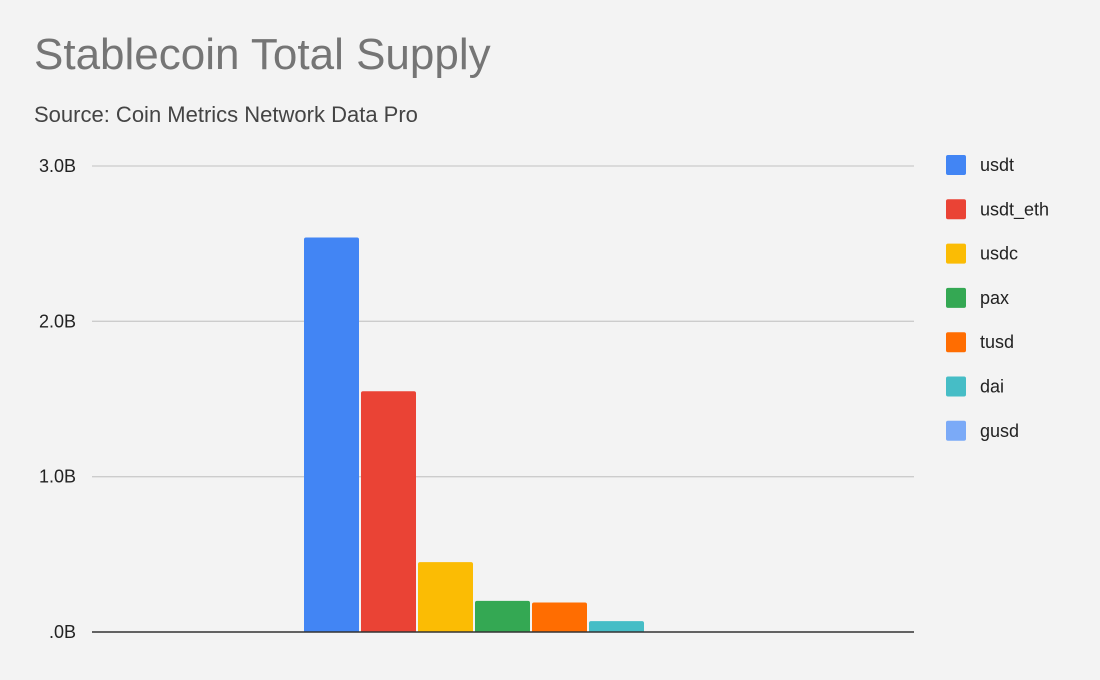  What do you see at coordinates (956, 430) in the screenshot?
I see `legend-swatch-gusd` at bounding box center [956, 430].